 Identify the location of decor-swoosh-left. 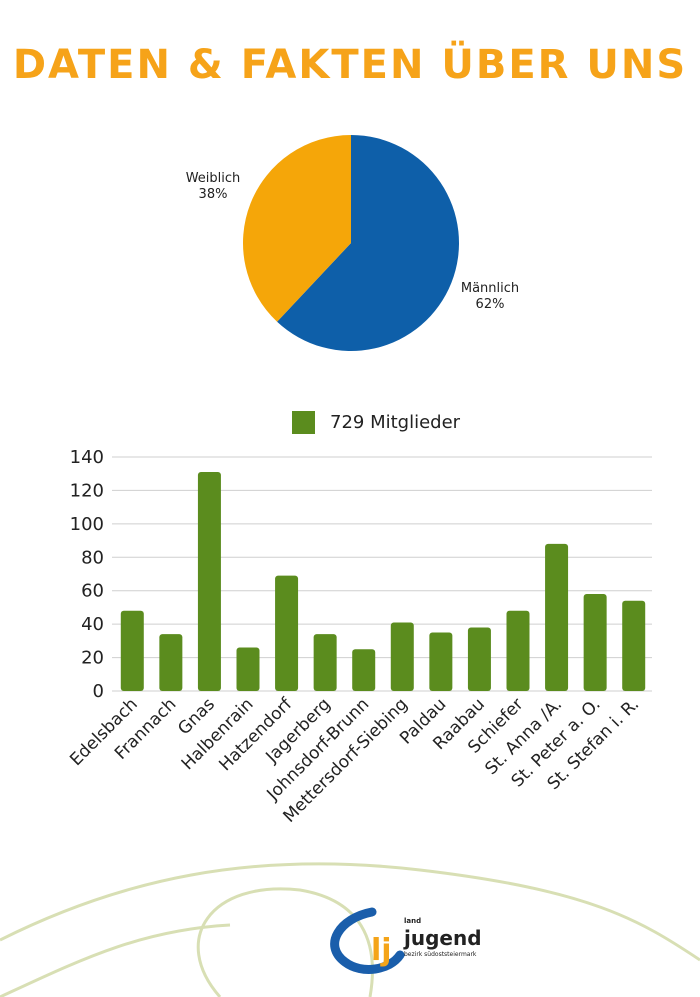
(115, 960).